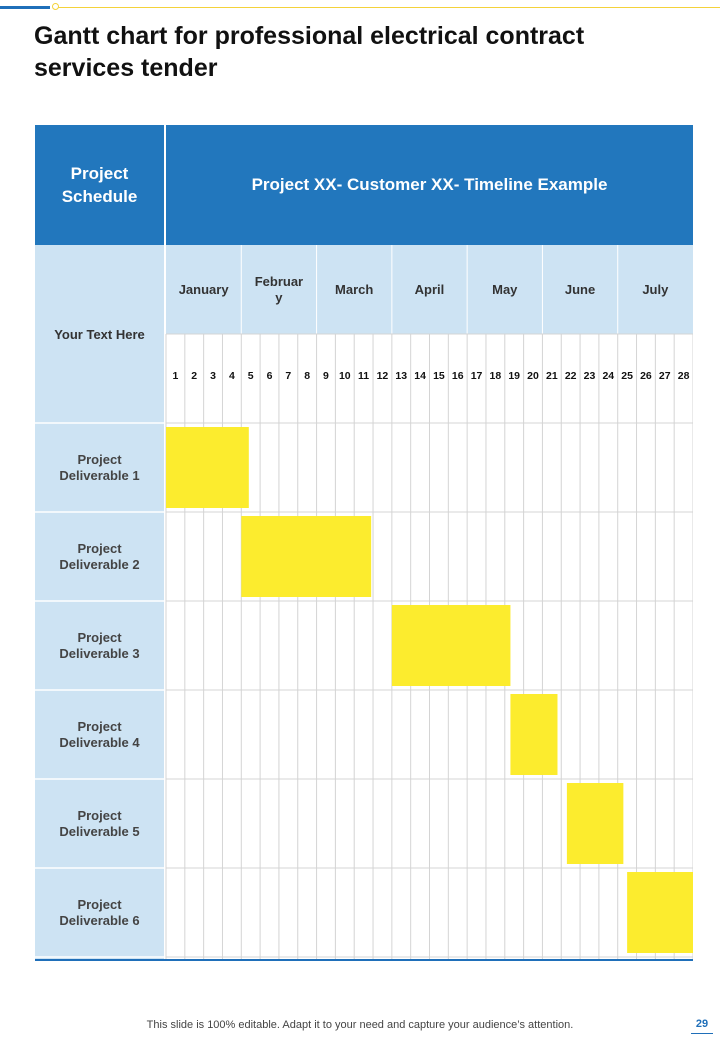 This screenshot has width=720, height=1040. What do you see at coordinates (702, 1024) in the screenshot?
I see `page-number: 29` at bounding box center [702, 1024].